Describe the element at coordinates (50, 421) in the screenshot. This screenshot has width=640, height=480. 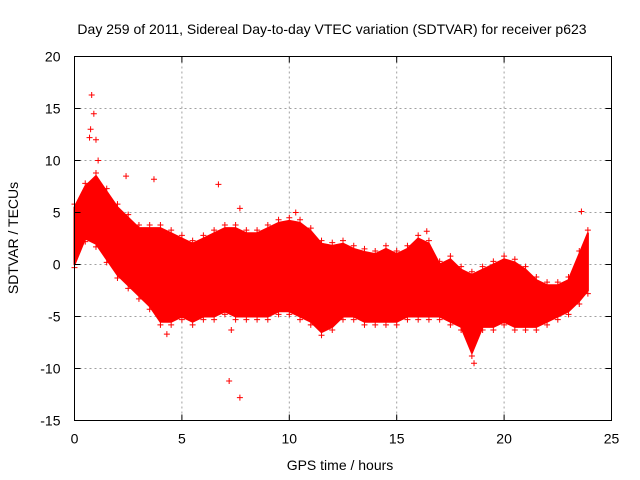
I see `y-tick-label: -15` at that location.